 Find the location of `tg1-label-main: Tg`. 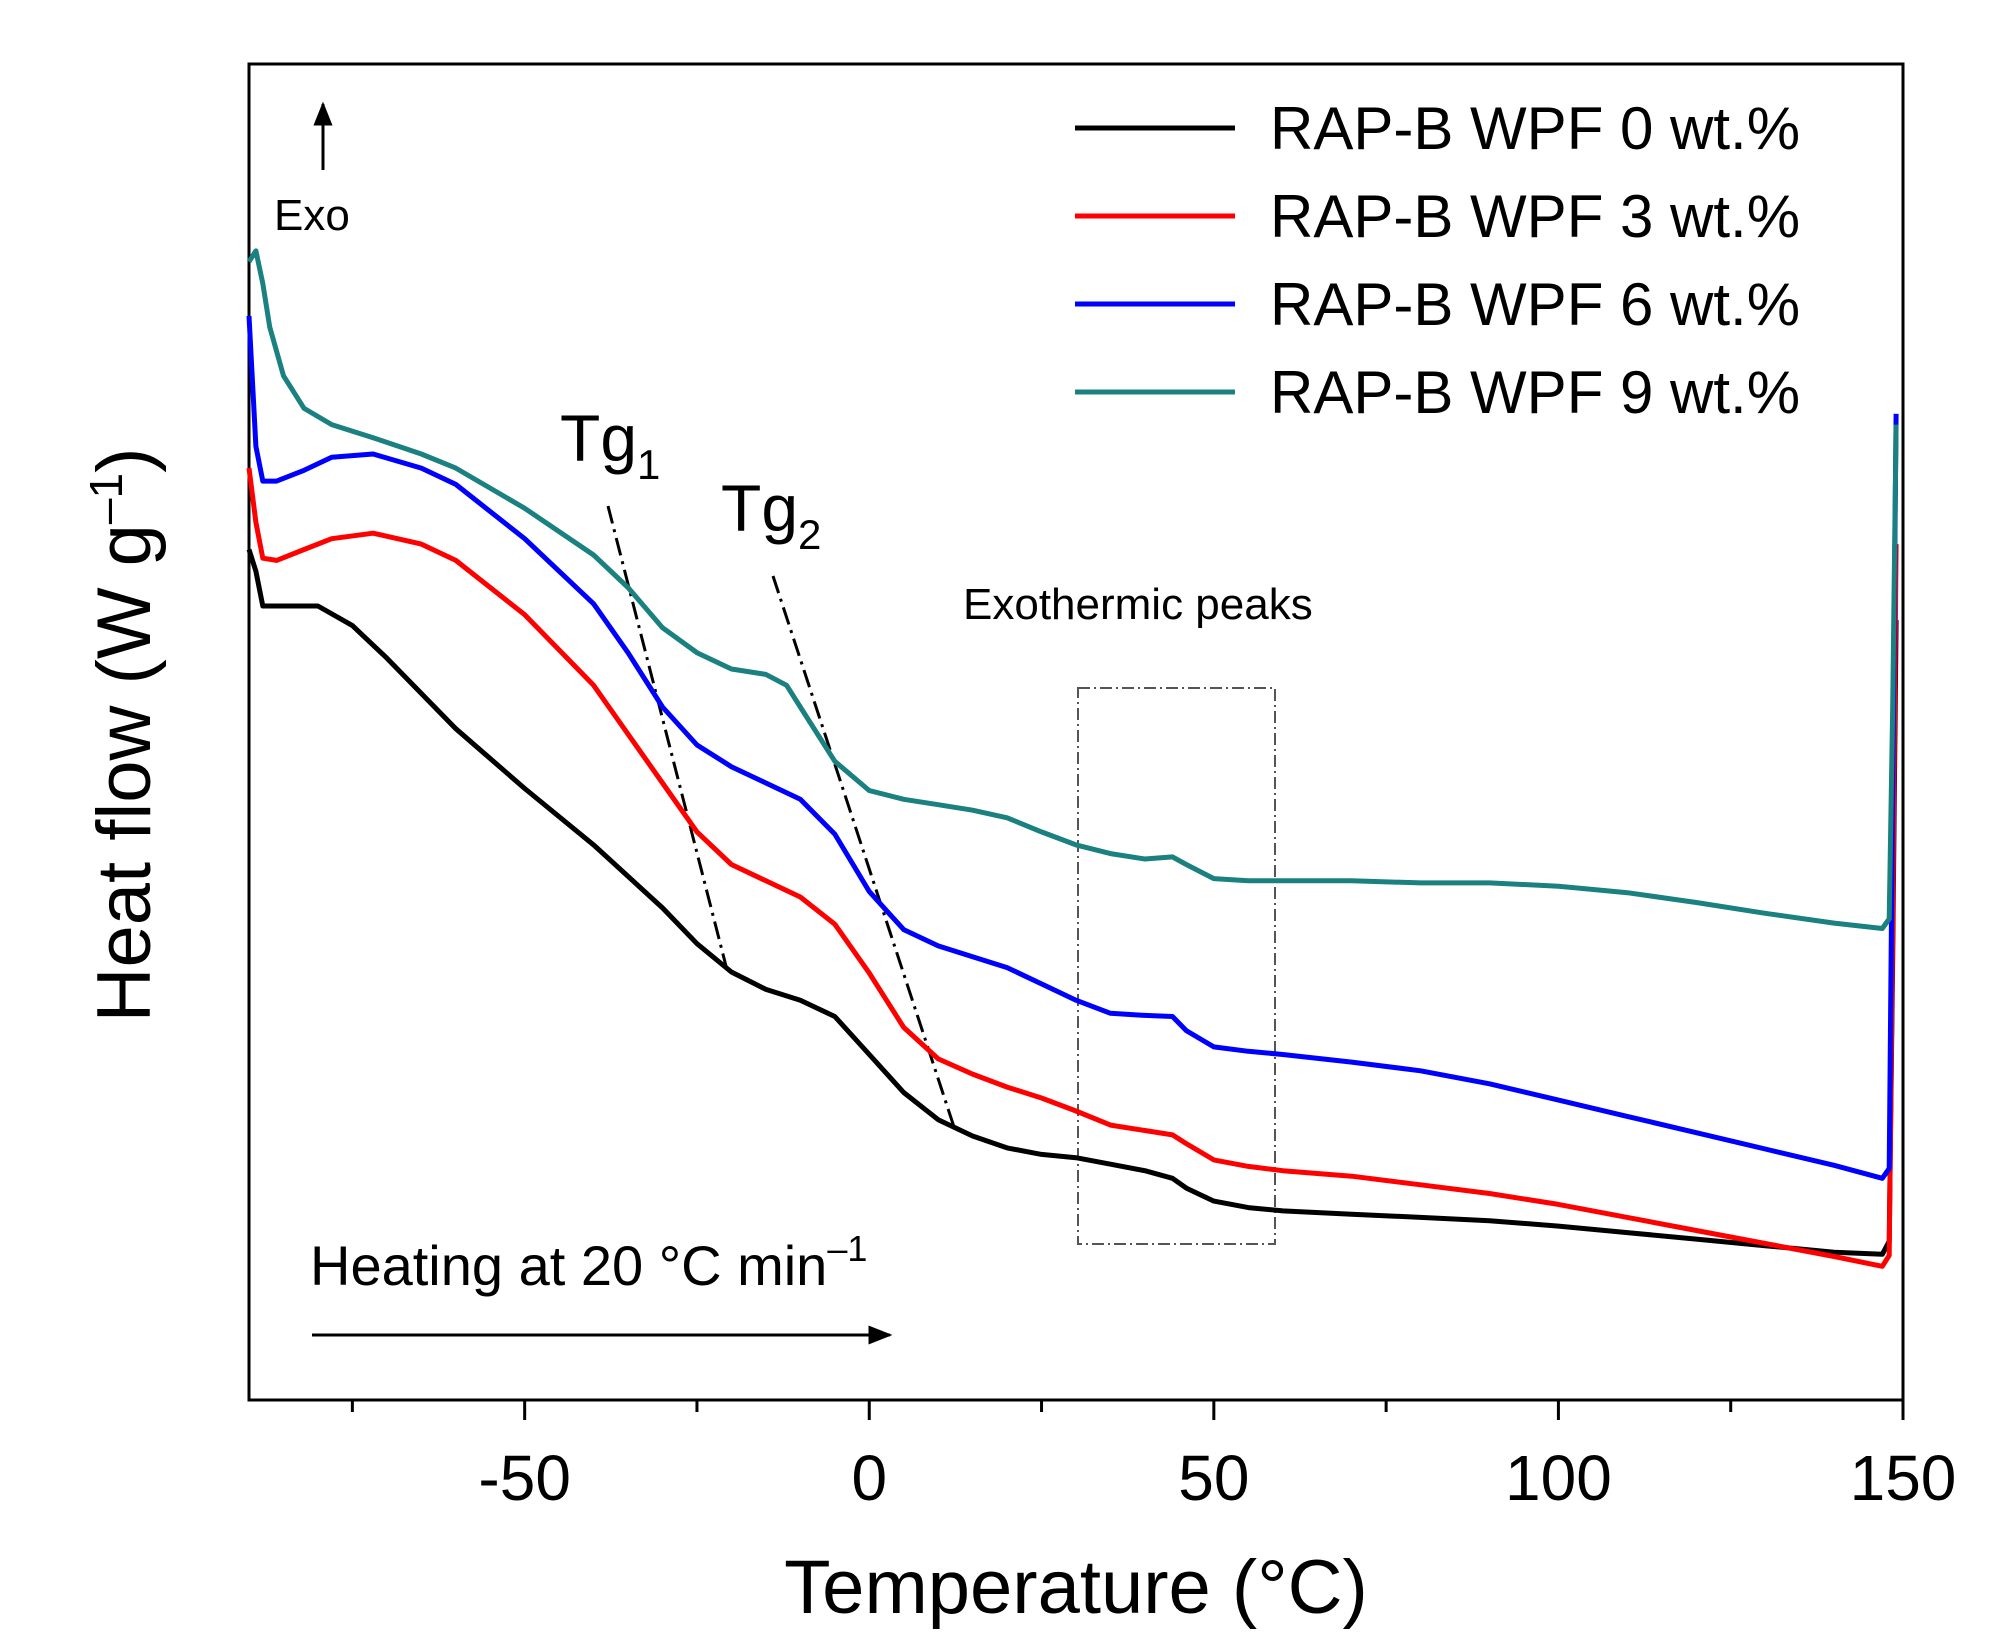

tg1-label-main: Tg is located at coordinates (598, 438).